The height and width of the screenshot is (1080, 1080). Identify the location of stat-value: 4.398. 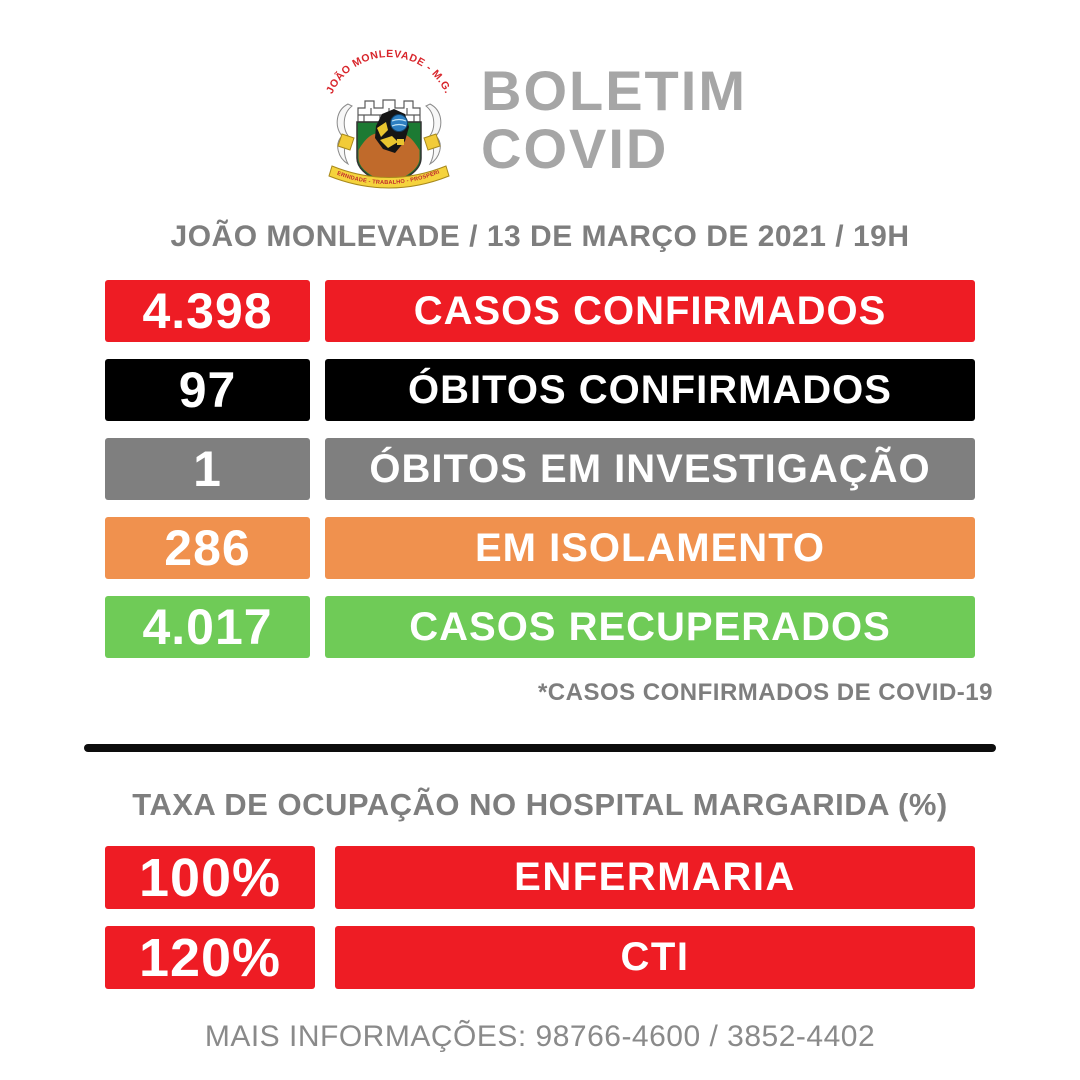
(207, 311).